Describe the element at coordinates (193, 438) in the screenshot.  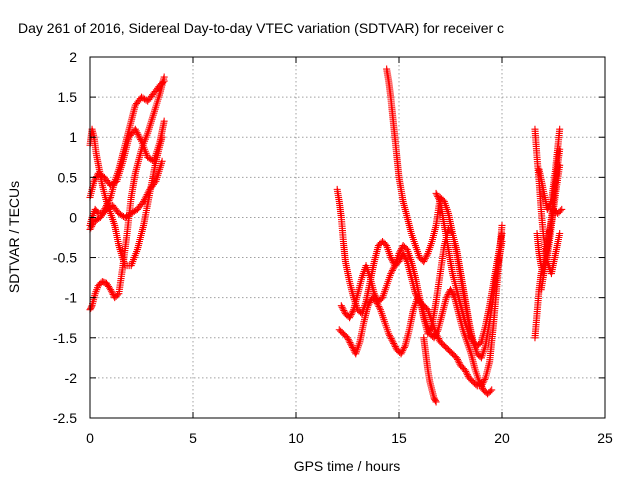
I see `x-tick-label: 5` at that location.